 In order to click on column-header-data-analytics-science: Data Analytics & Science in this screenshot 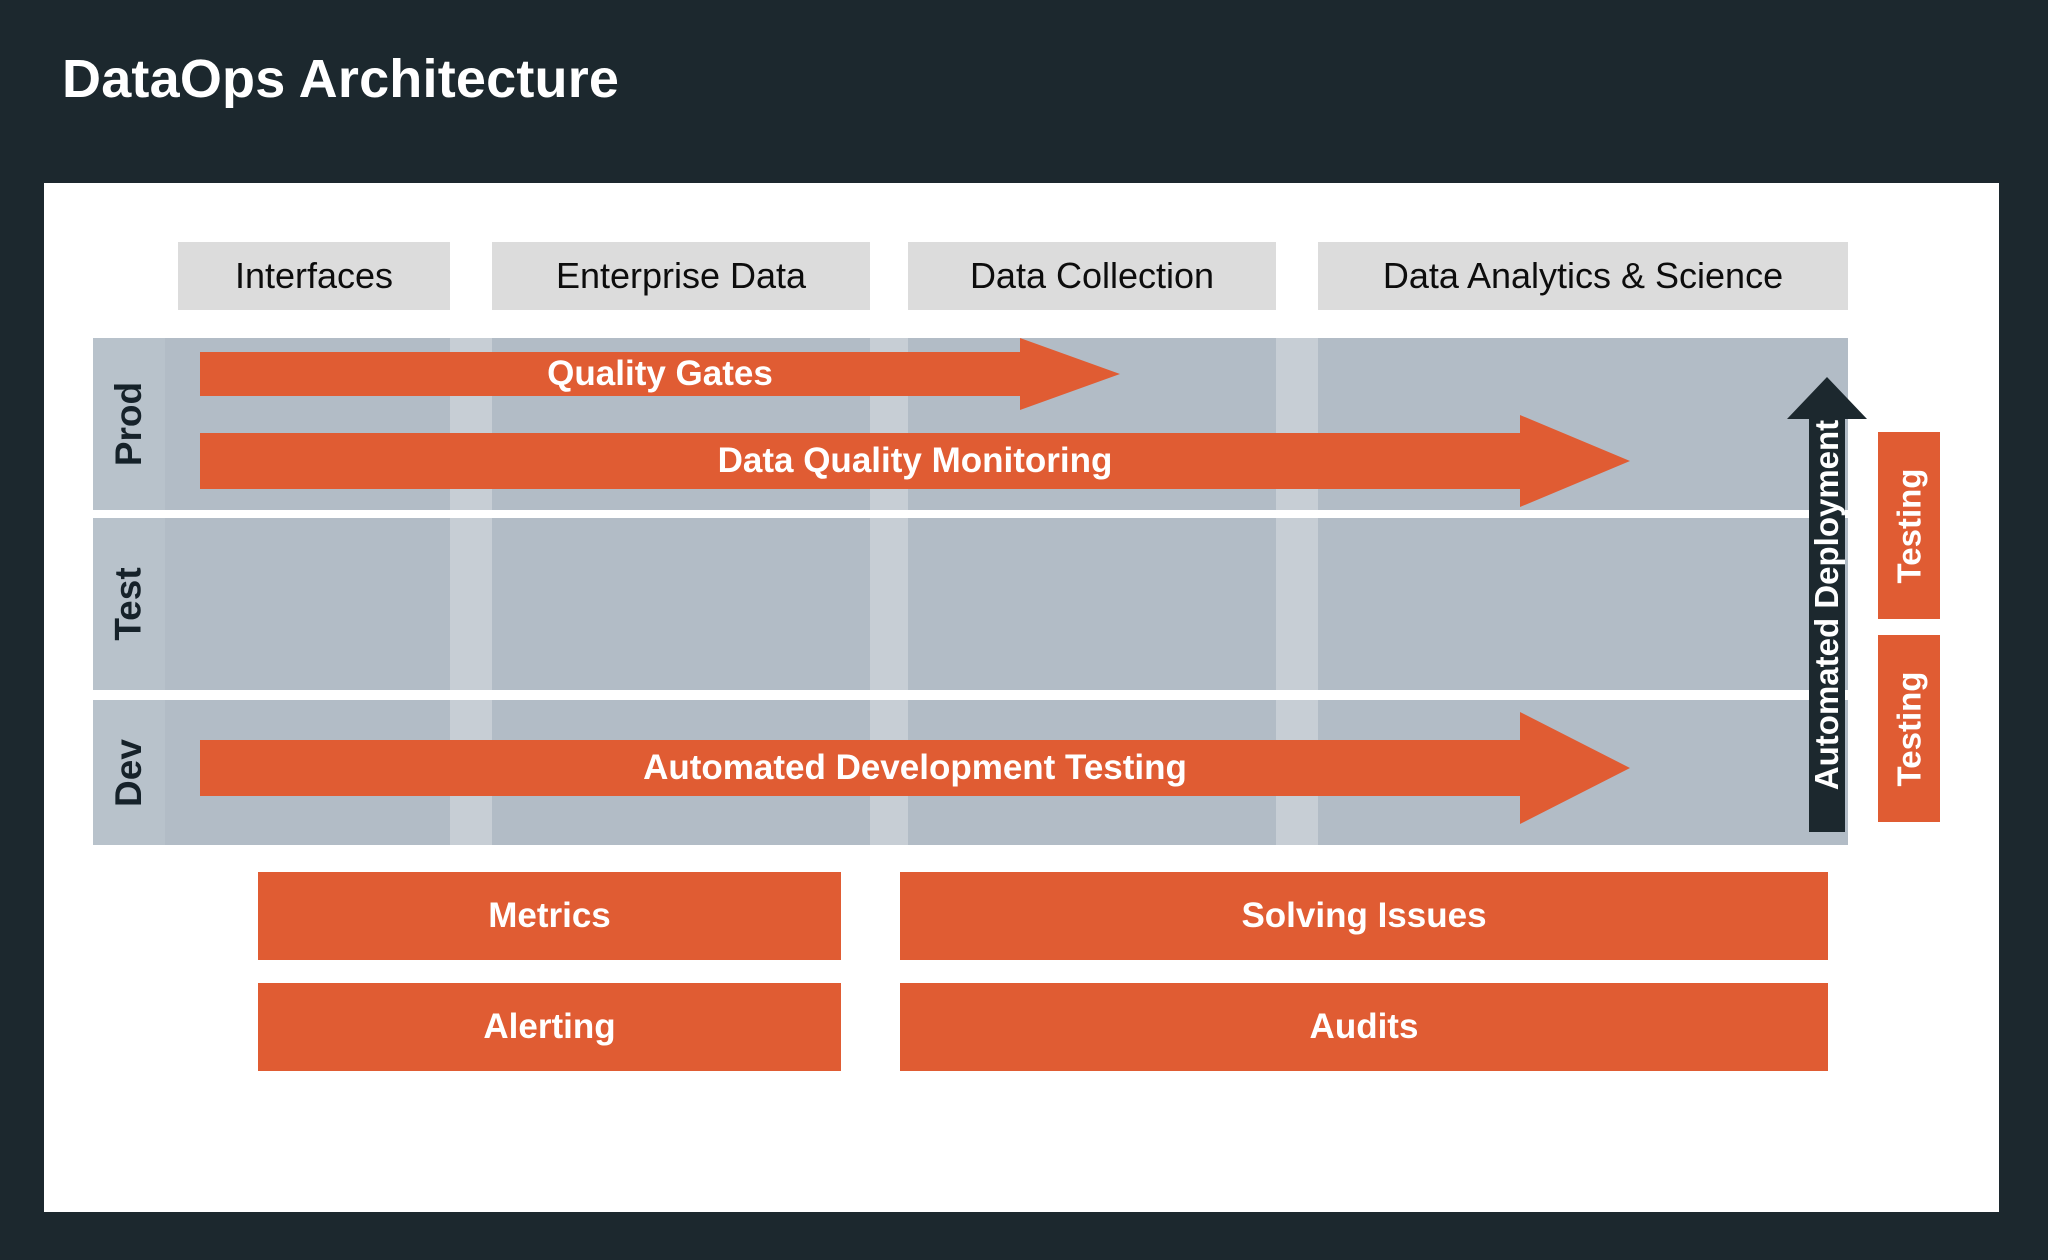, I will do `click(1583, 276)`.